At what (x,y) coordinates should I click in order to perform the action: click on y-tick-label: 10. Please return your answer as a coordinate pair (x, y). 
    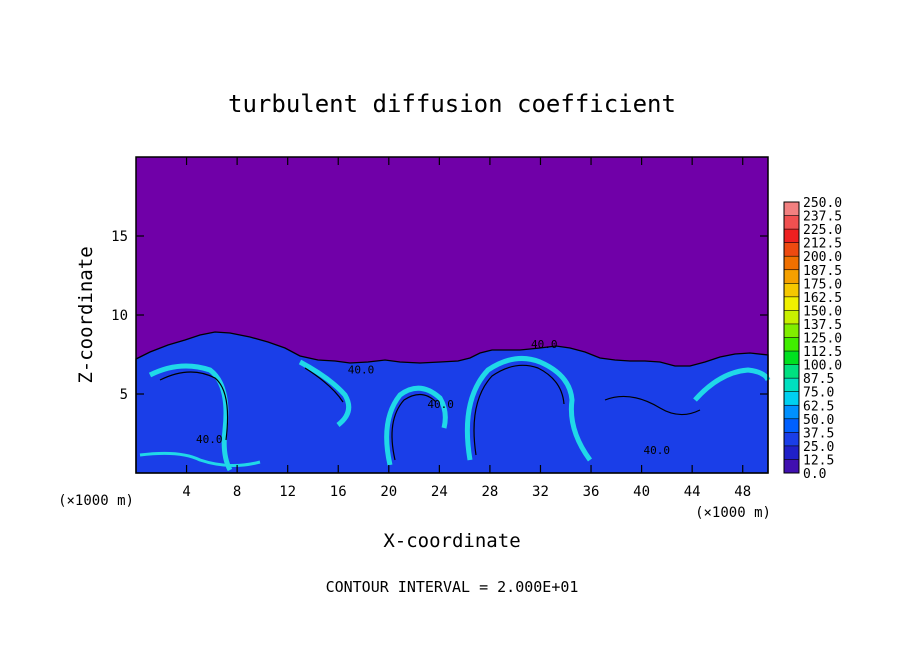
    Looking at the image, I should click on (119, 316).